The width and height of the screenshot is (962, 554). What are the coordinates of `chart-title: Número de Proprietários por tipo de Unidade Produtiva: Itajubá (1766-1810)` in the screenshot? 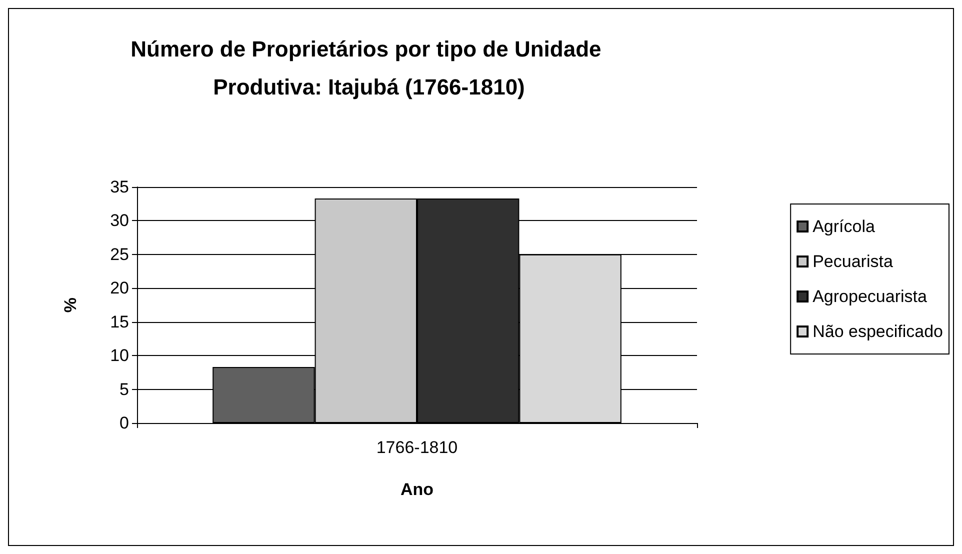 It's located at (369, 68).